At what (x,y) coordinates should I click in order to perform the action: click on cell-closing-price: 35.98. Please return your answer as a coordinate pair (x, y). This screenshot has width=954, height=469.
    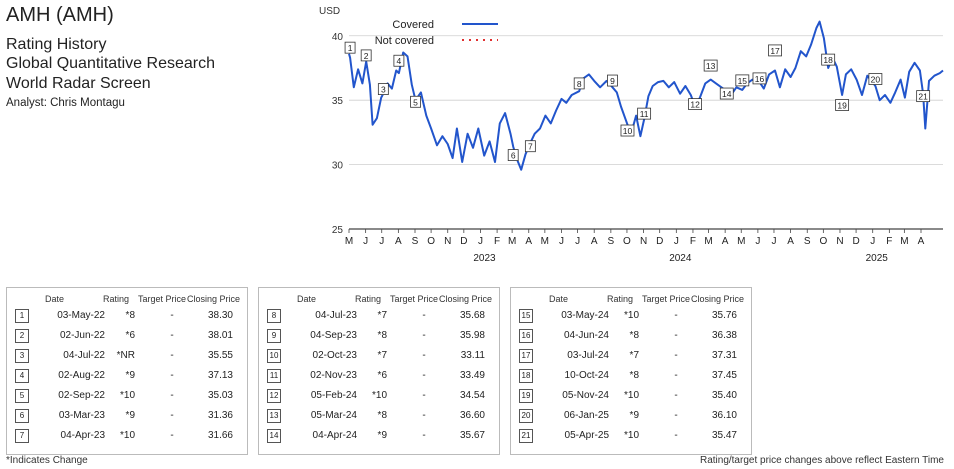
    Looking at the image, I should click on (472, 335).